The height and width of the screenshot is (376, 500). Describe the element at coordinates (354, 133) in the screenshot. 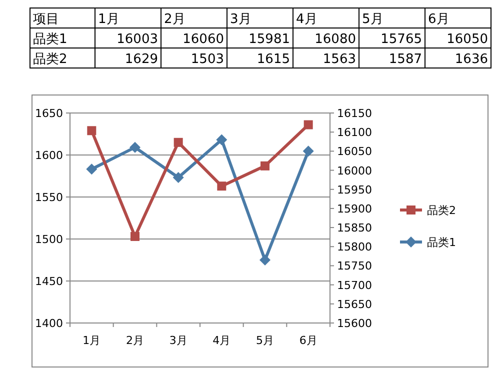

I see `y2-tick-label: 16100` at that location.